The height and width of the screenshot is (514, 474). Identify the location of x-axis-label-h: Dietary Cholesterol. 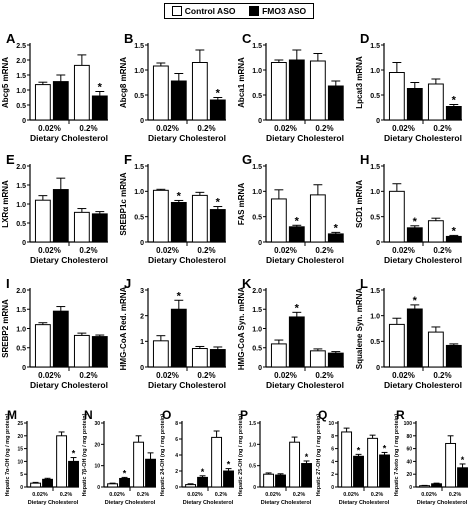
(423, 260).